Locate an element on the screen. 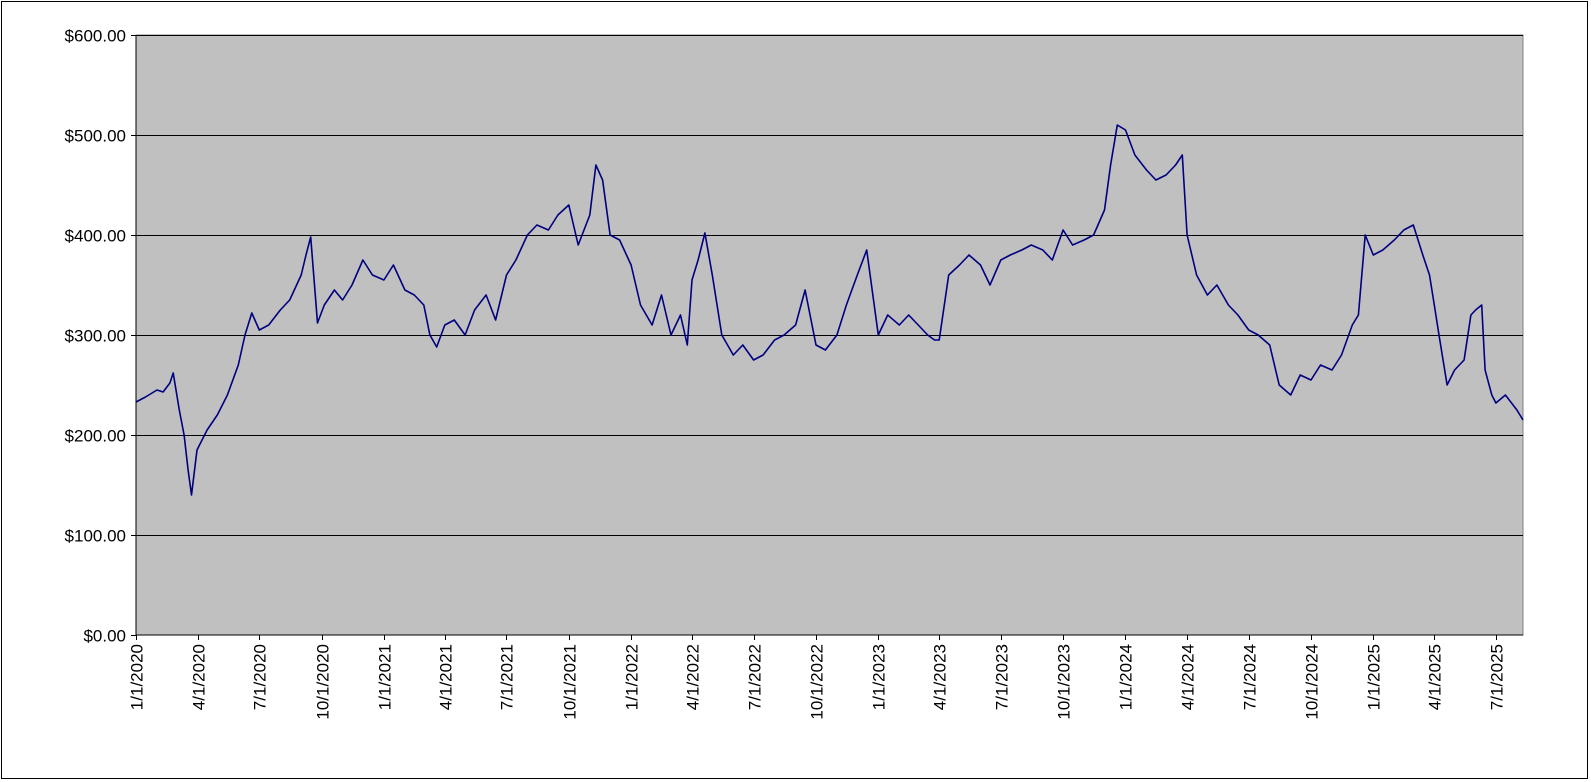 This screenshot has height=782, width=1591. y-tick-label: $600.00 is located at coordinates (95, 36).